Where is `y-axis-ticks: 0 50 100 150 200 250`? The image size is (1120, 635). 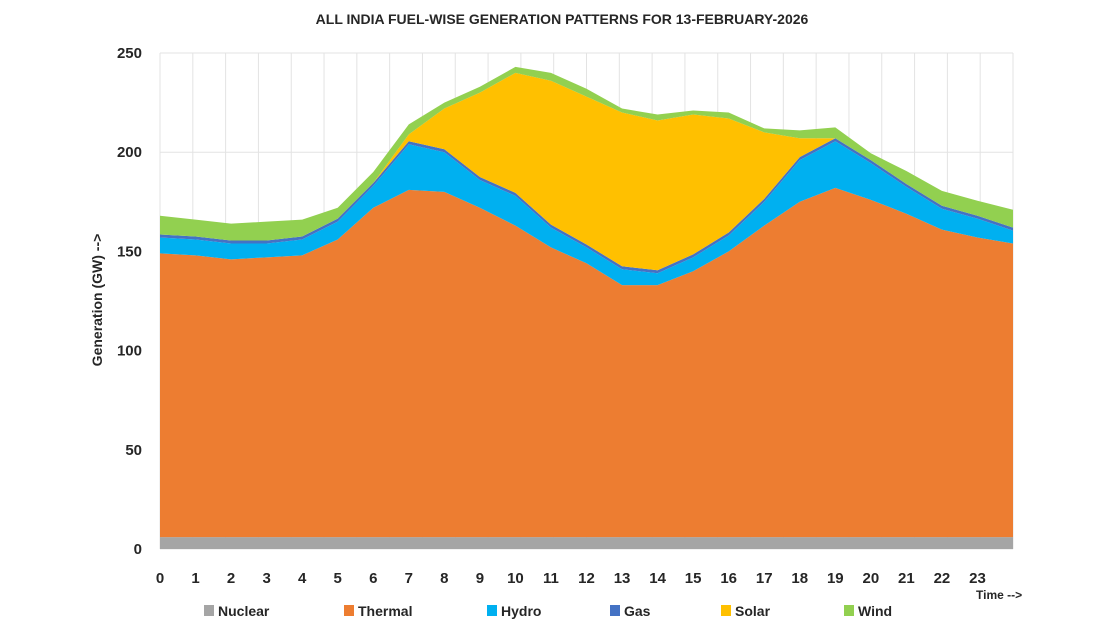 y-axis-ticks: 0 50 100 150 200 250 is located at coordinates (129, 301).